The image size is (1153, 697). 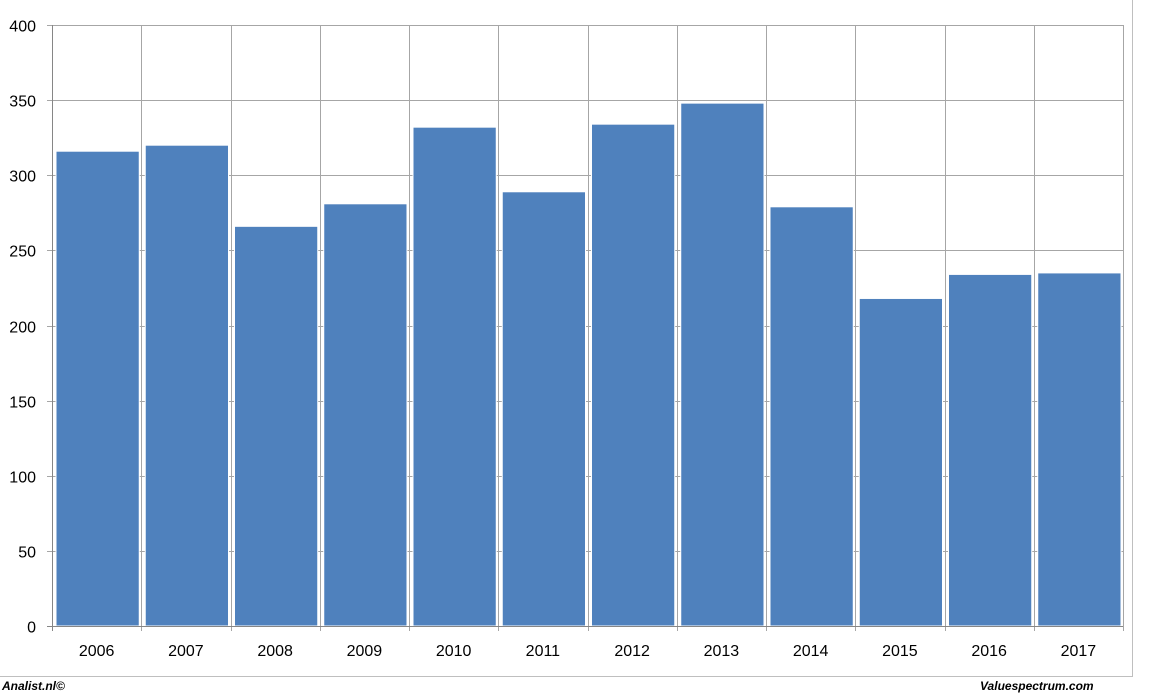 I want to click on x-tick-label: 2007, so click(x=186, y=651).